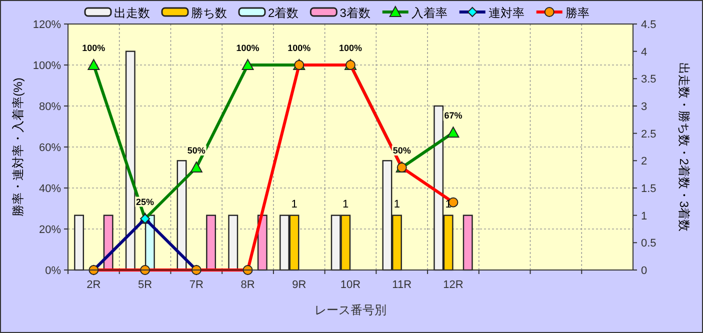  Describe the element at coordinates (47, 25) in the screenshot. I see `y-tick-label: 120%` at that location.